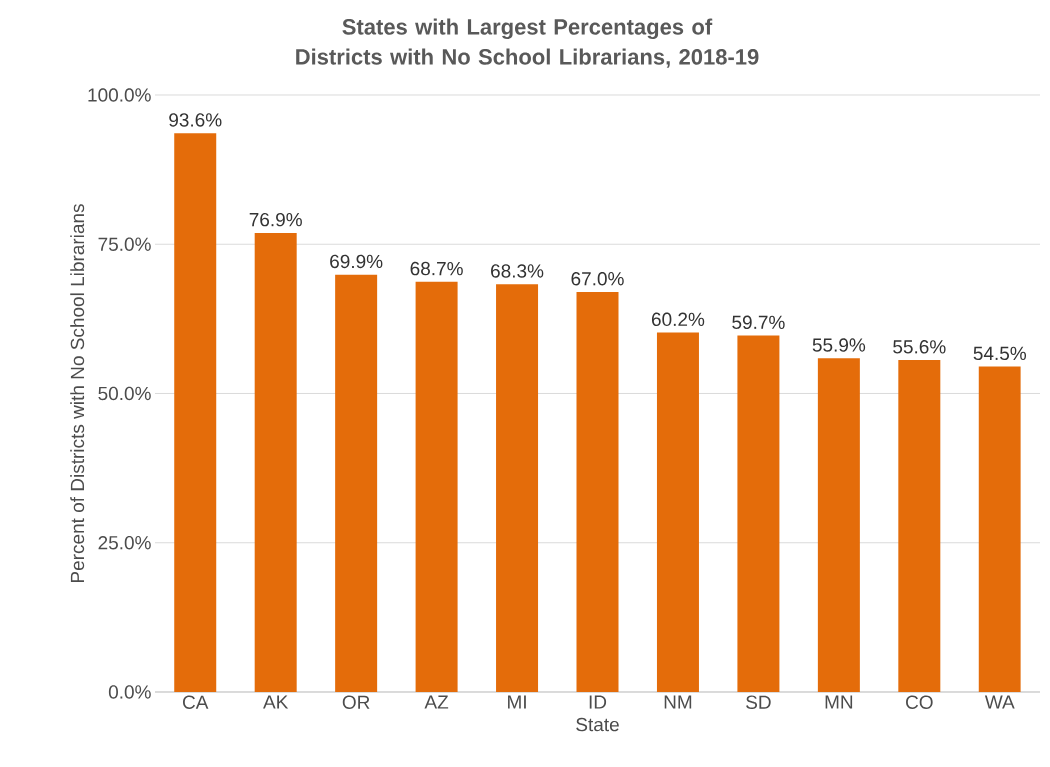 This screenshot has width=1050, height=767. What do you see at coordinates (839, 345) in the screenshot?
I see `data-label: 55.9%` at bounding box center [839, 345].